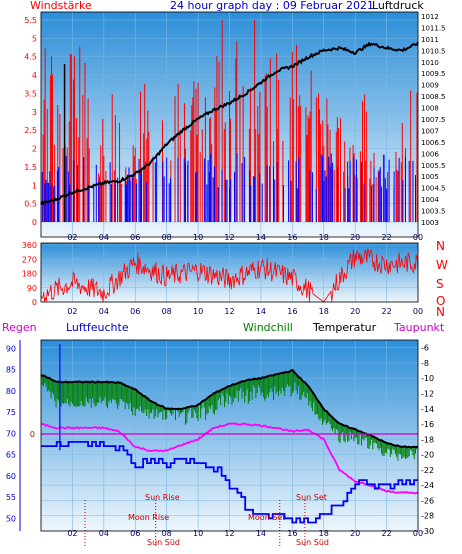 The image size is (462, 554). What do you see at coordinates (433, 51) in the screenshot?
I see `pressure-tick-15: 1010.5` at bounding box center [433, 51].